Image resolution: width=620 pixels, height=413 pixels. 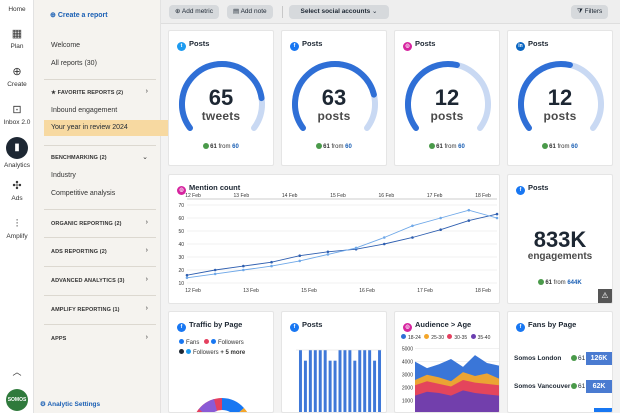 What do you see at coordinates (437, 338) in the screenshot?
I see `legend-25-30: 25-30` at bounding box center [437, 338].